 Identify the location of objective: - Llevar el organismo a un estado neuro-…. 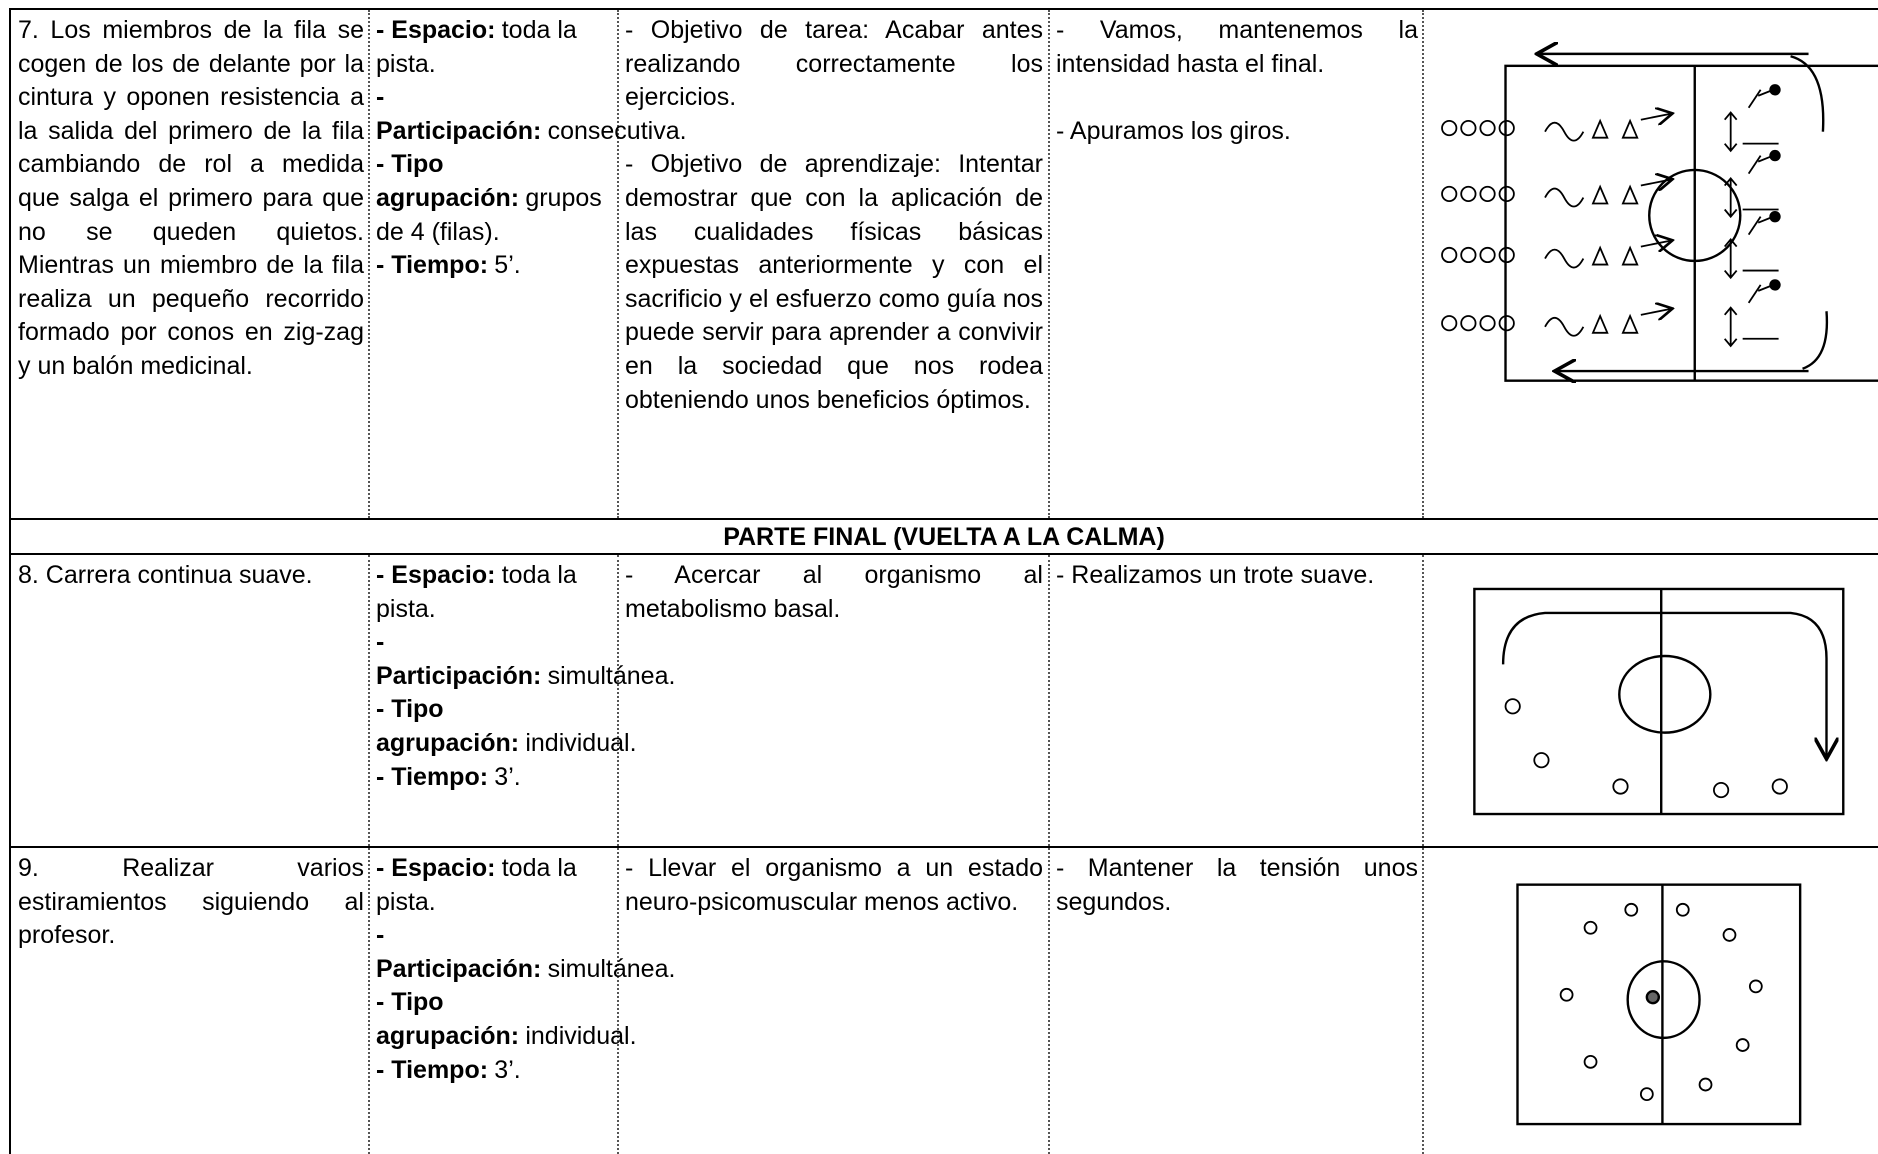
(834, 885).